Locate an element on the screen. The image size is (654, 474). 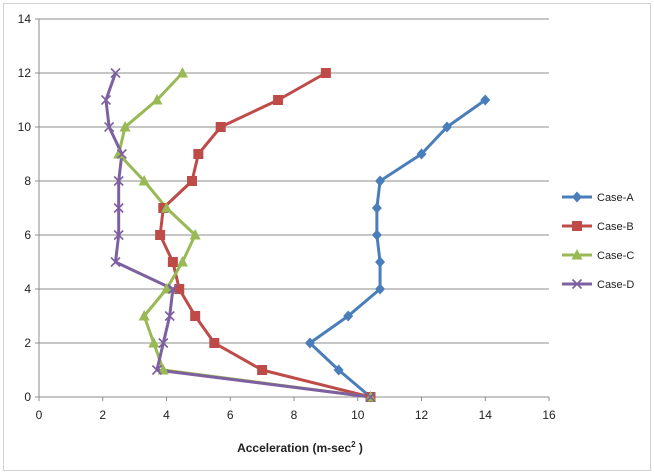
y-tick-label: 8 is located at coordinates (27, 181).